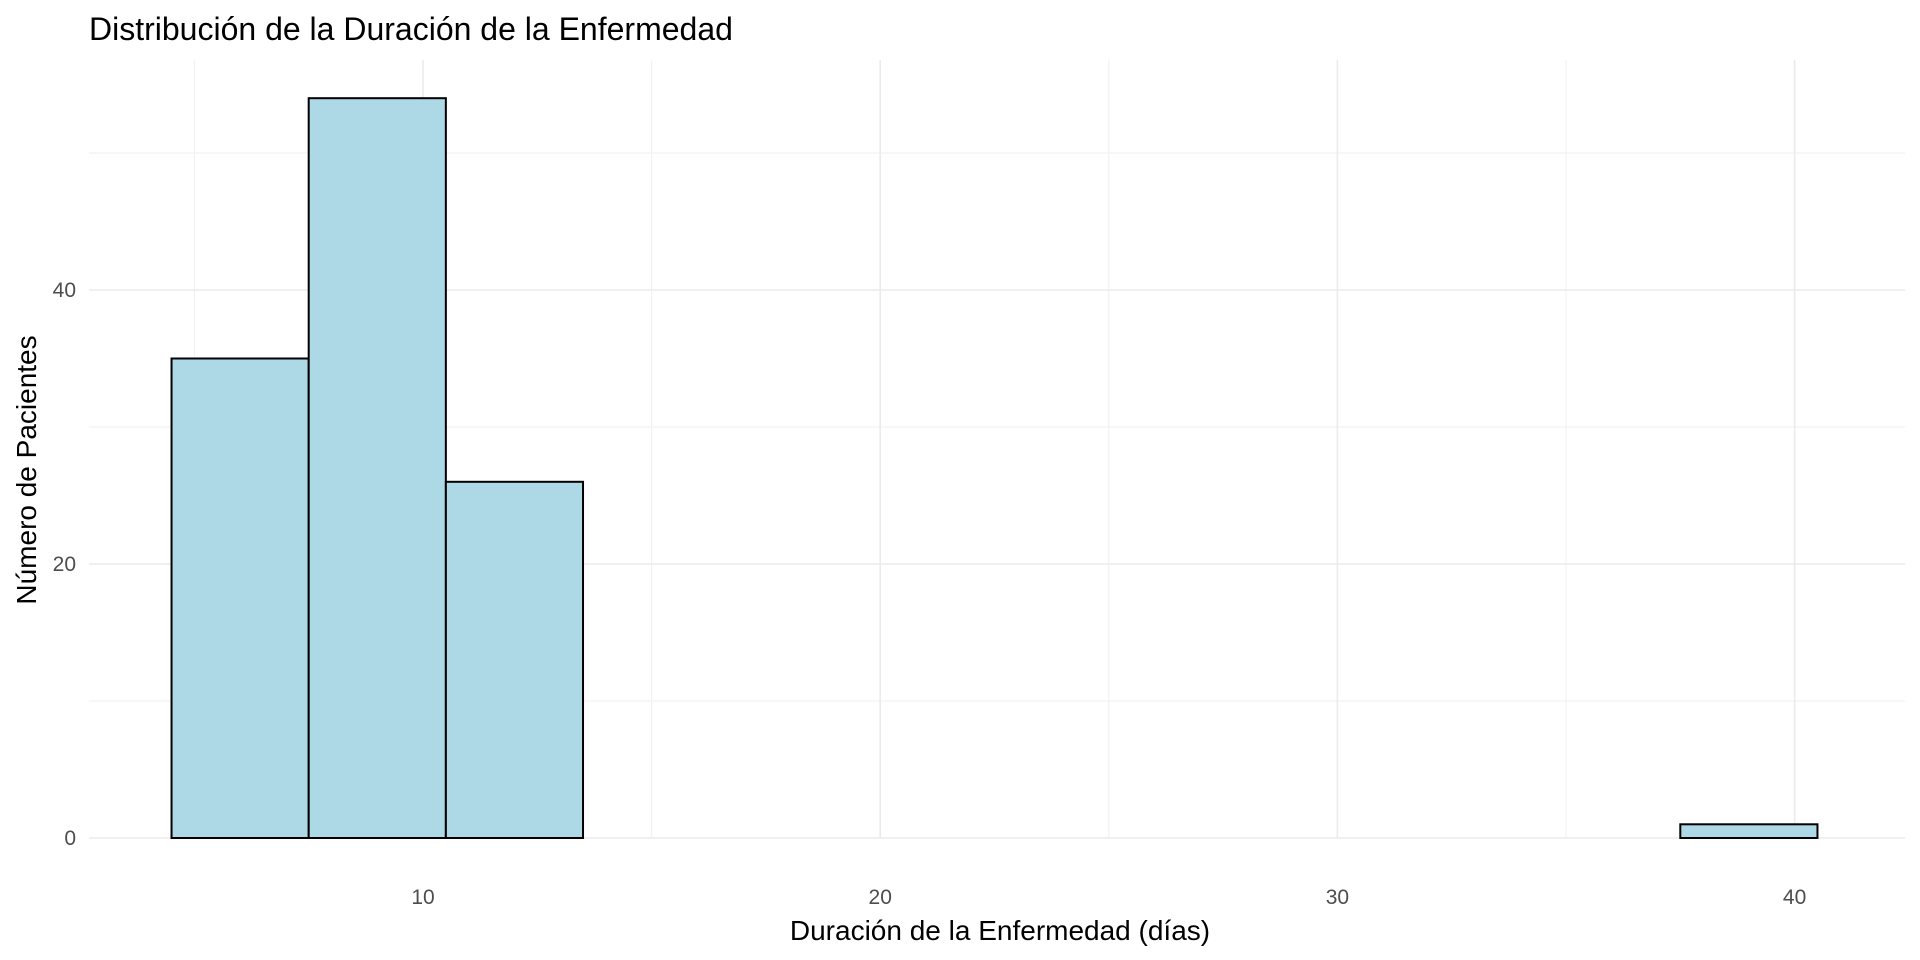 The image size is (1920, 960). I want to click on x-axis-title: Duración de la Enfermedad (días), so click(1000, 930).